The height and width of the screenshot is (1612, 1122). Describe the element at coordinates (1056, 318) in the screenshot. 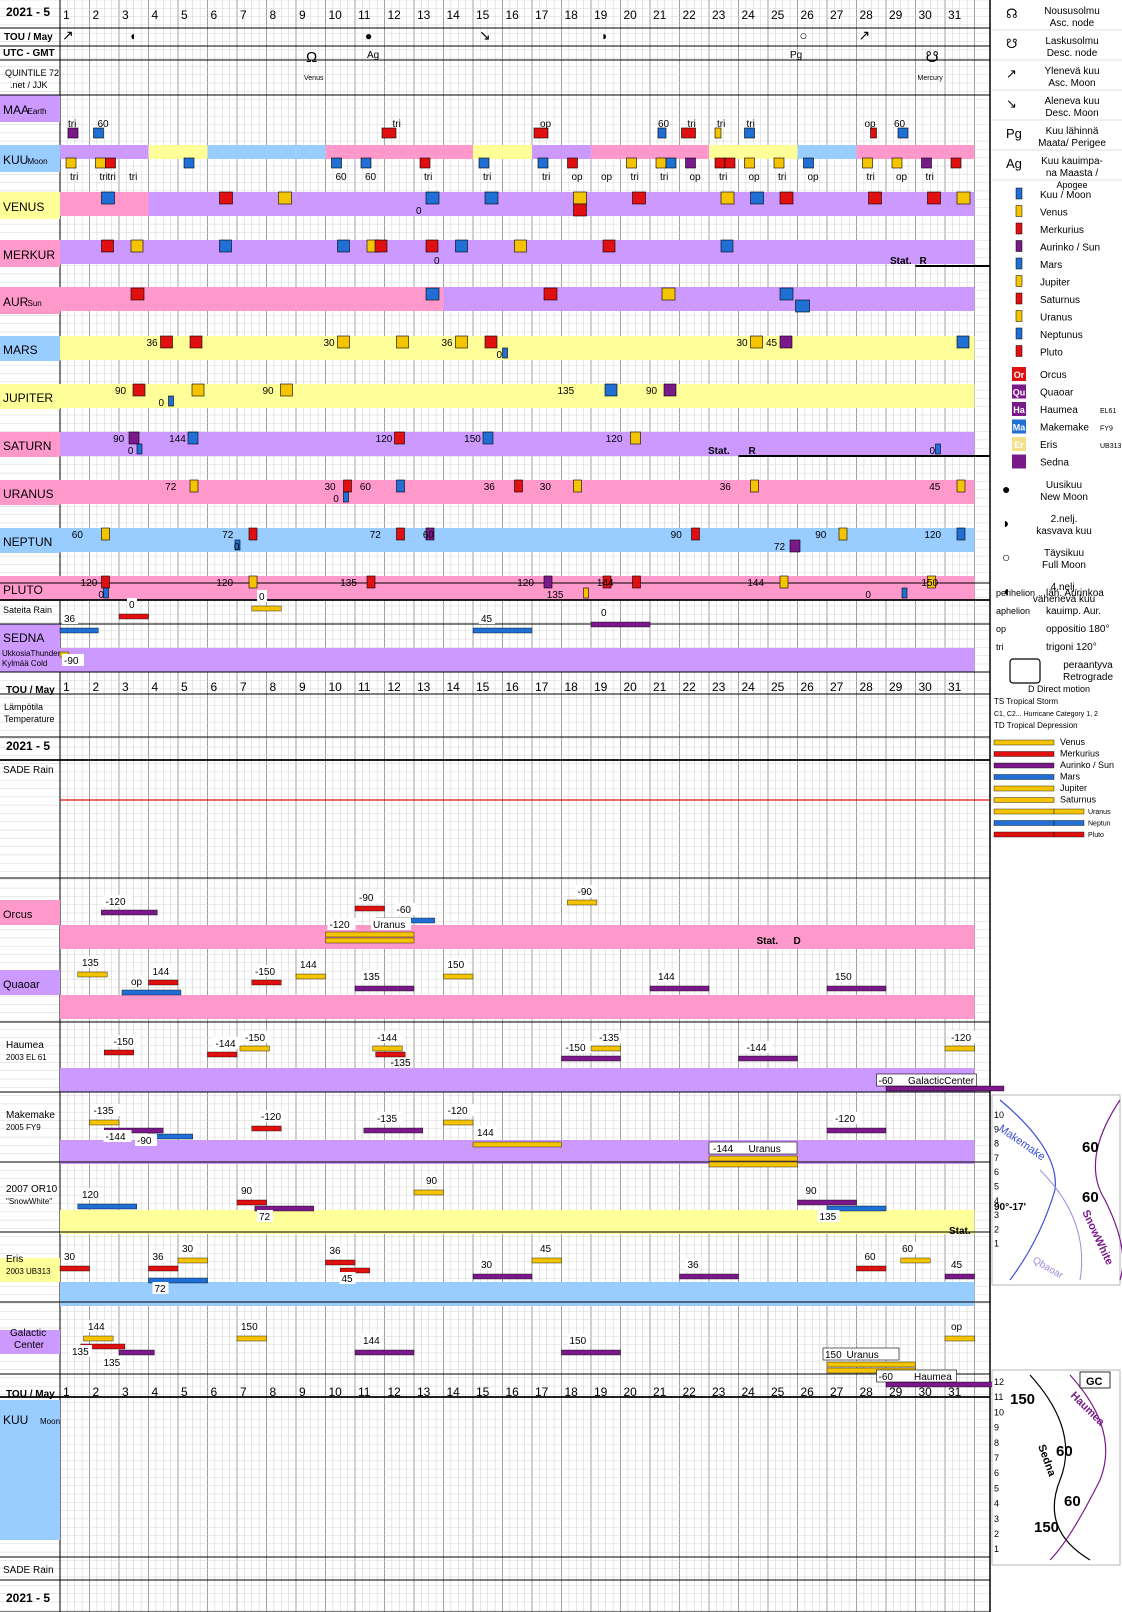

I see `legend-planet: Uranus` at that location.